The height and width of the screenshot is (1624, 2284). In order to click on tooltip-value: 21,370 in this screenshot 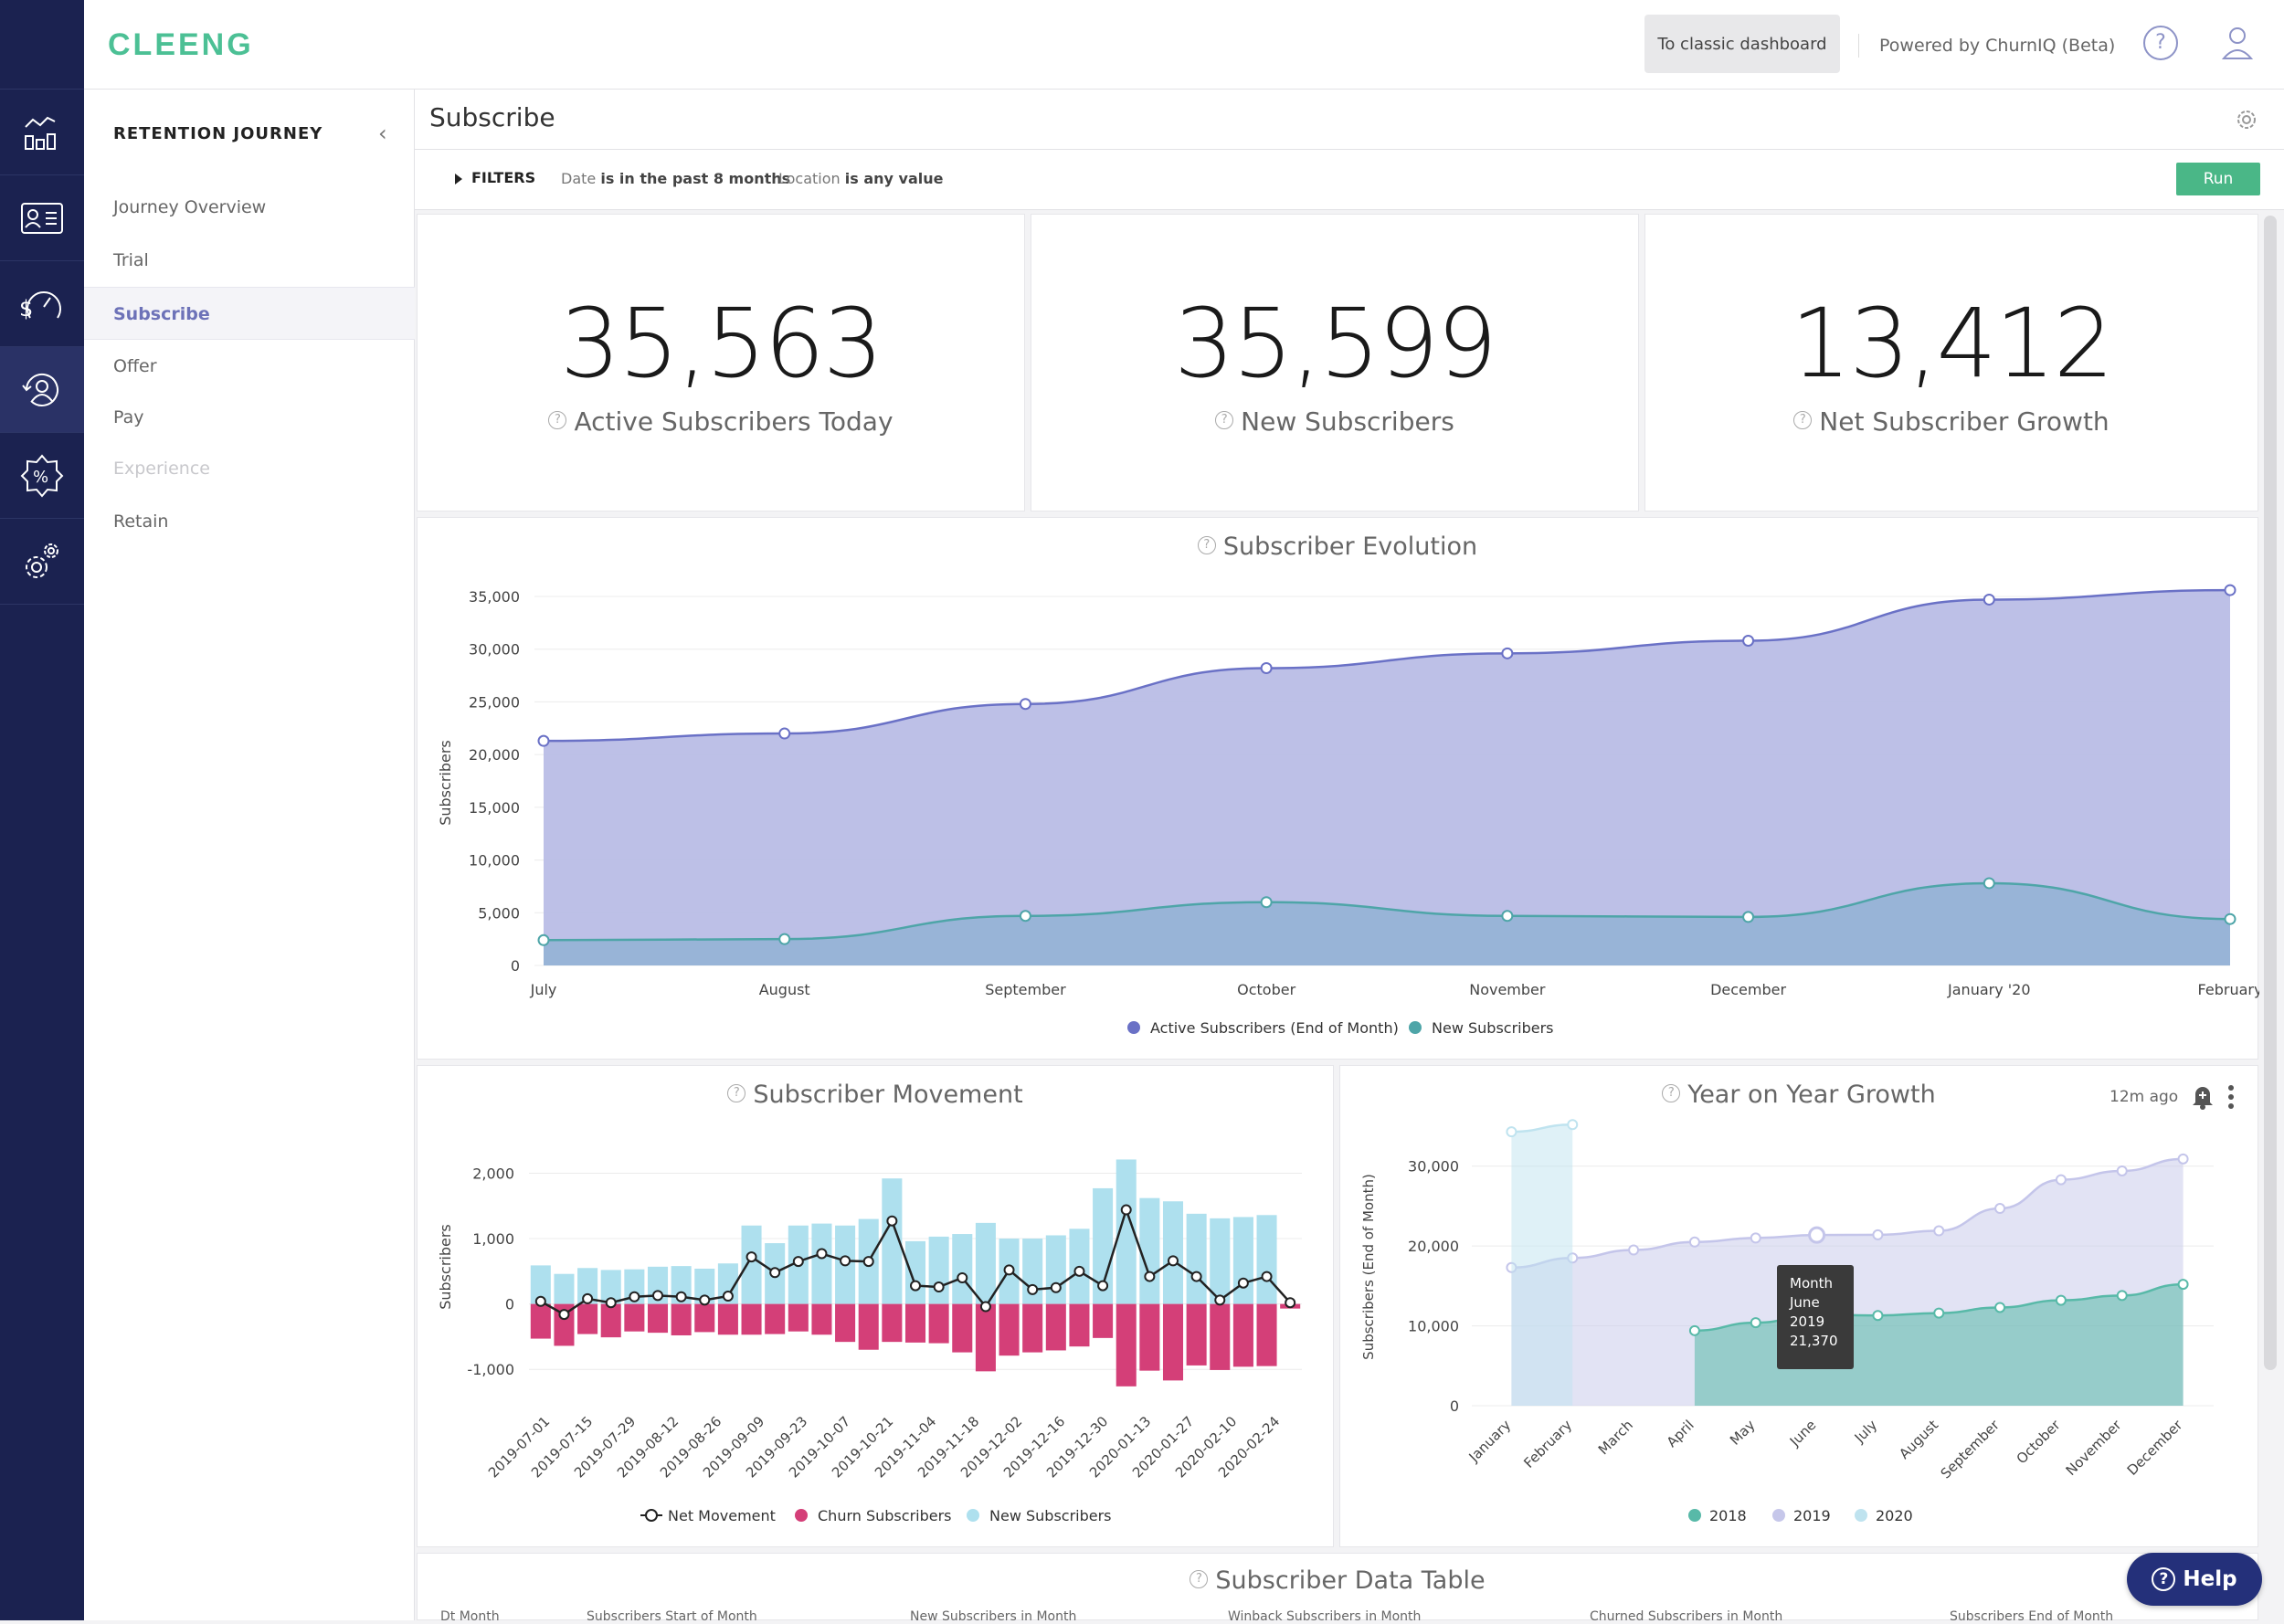, I will do `click(1814, 1341)`.